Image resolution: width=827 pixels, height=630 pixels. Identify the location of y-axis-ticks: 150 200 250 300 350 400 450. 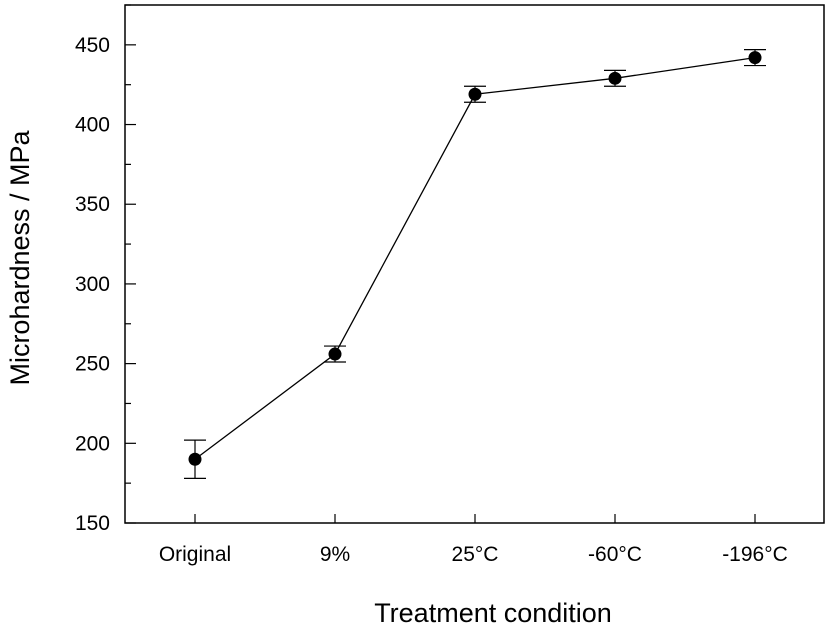
(105, 269).